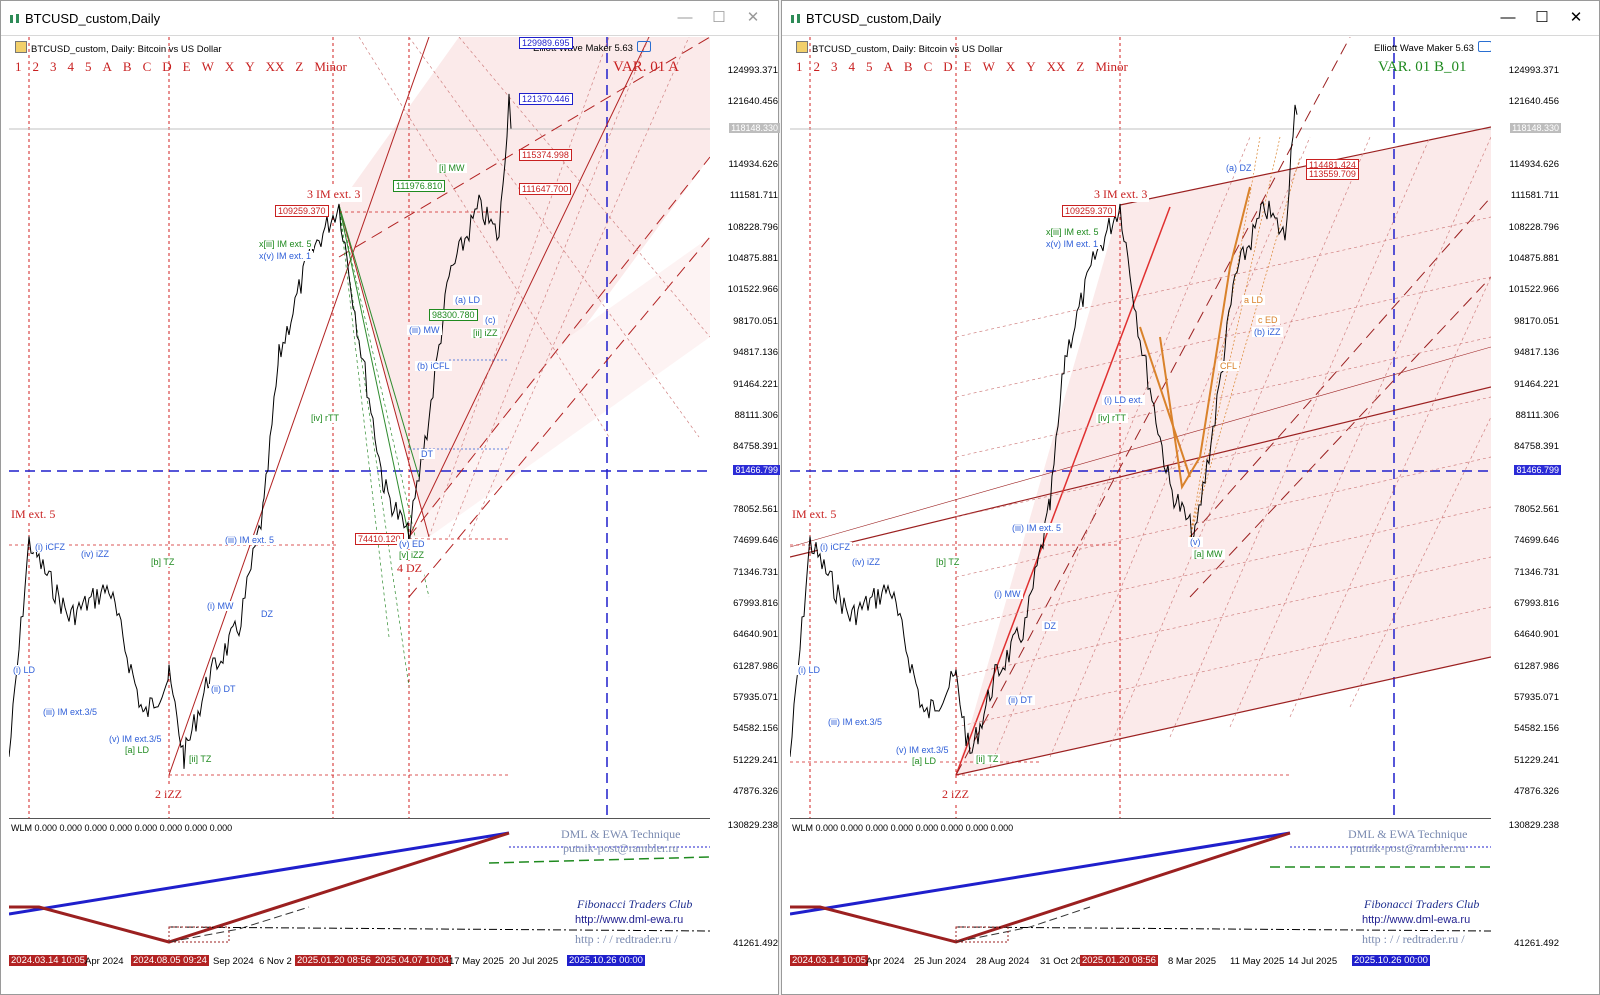  Describe the element at coordinates (534, 961) in the screenshot. I see `time-label: 20 Jul 2025` at that location.